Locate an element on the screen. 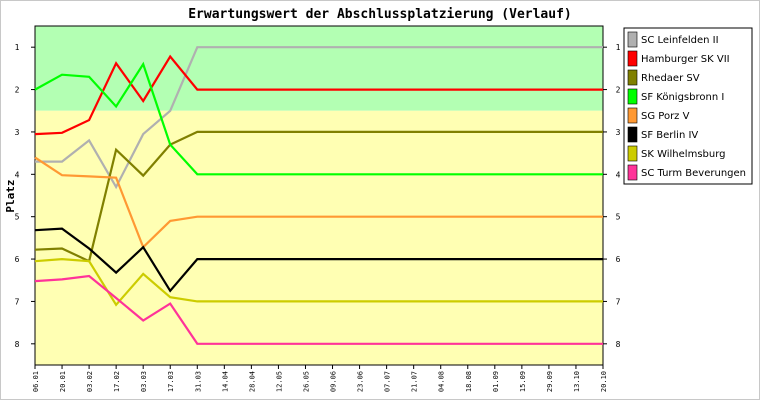 The width and height of the screenshot is (760, 400). x-tick-label: 15.09 is located at coordinates (523, 381).